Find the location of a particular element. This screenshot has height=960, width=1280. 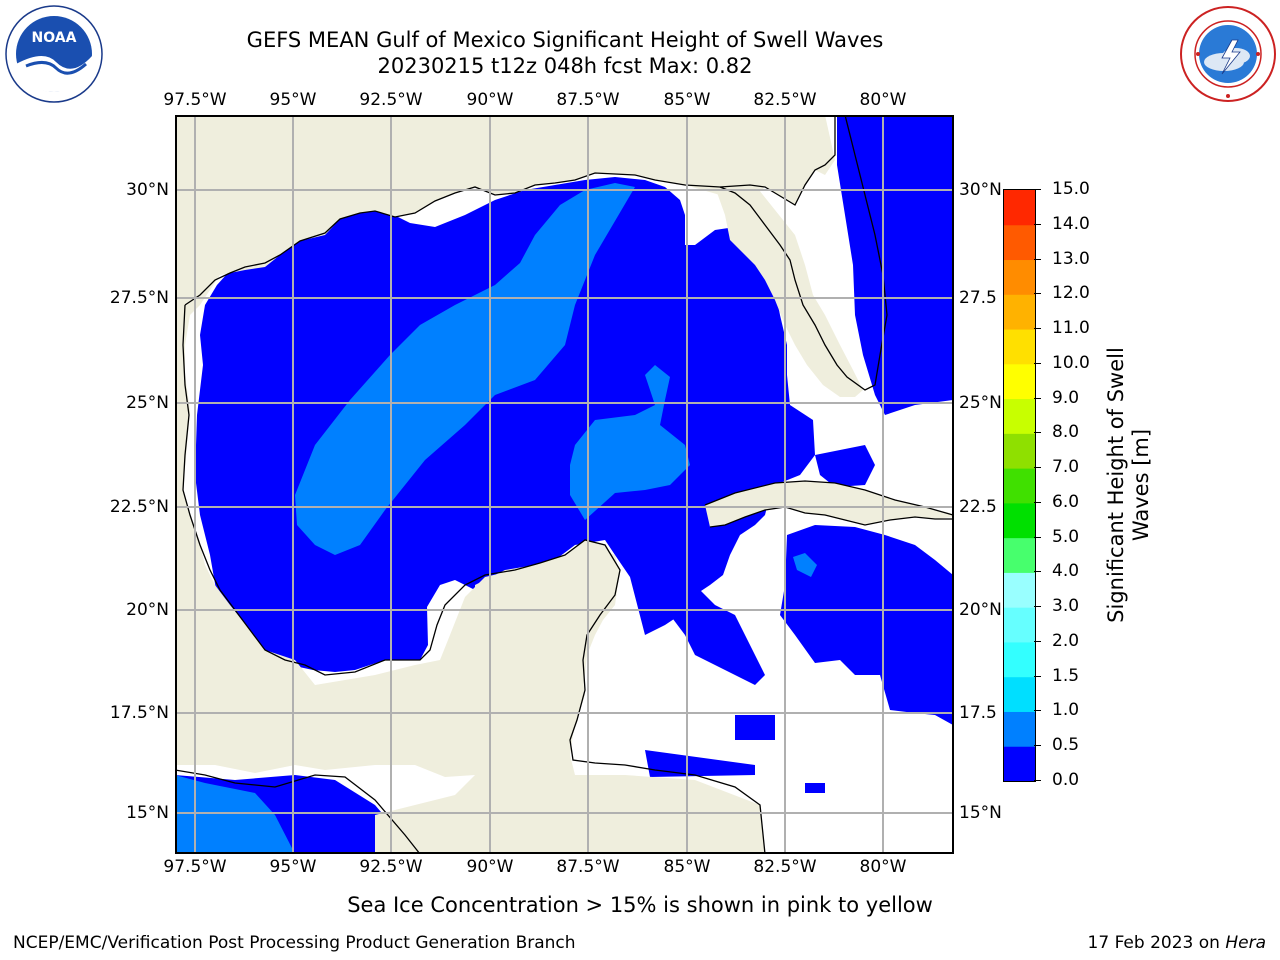

lon-label-top: 90°W is located at coordinates (490, 100).